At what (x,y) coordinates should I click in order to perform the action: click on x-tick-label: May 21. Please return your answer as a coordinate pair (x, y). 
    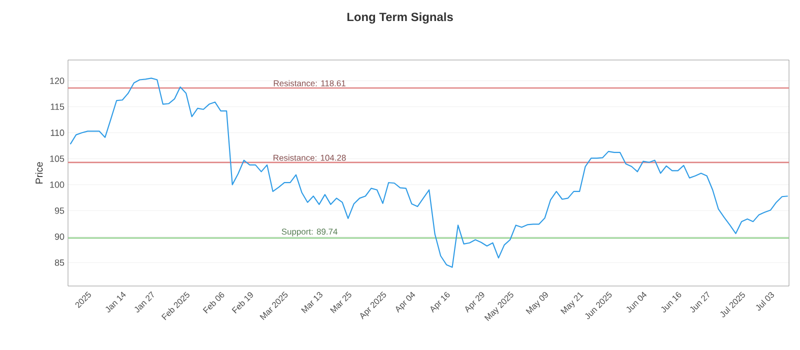
    Looking at the image, I should click on (572, 303).